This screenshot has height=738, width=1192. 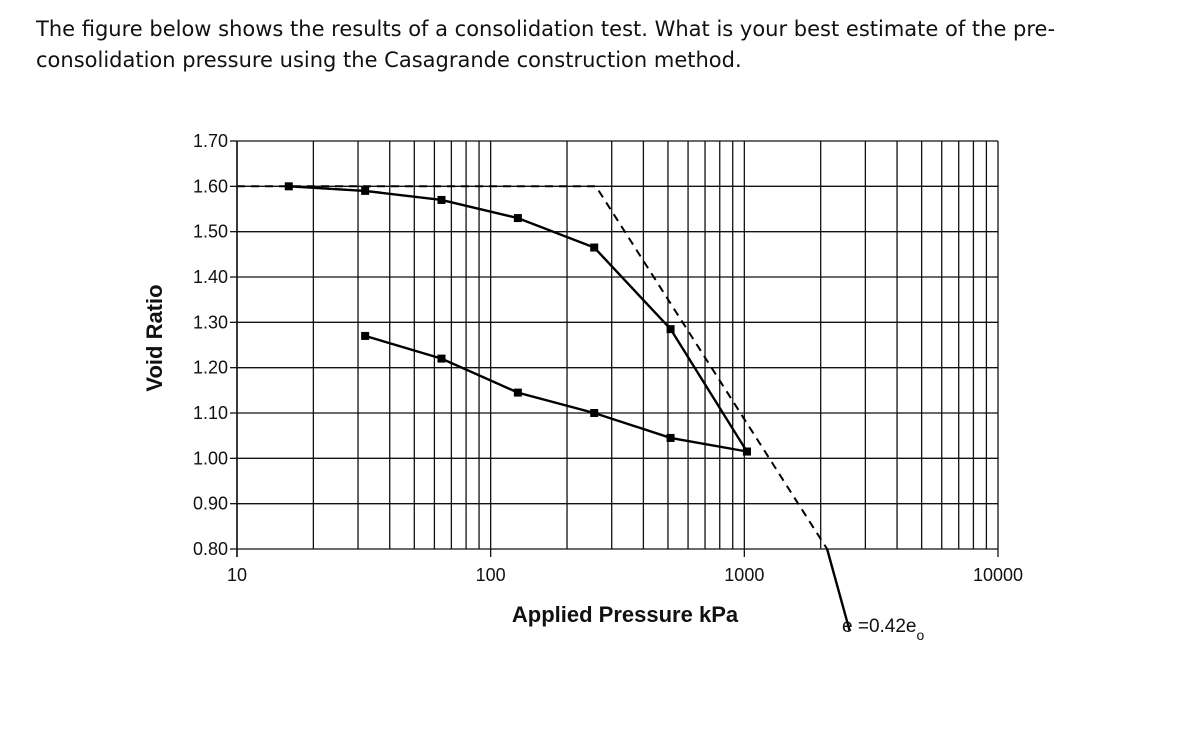 I want to click on y-tick-label: 1.20, so click(x=210, y=368).